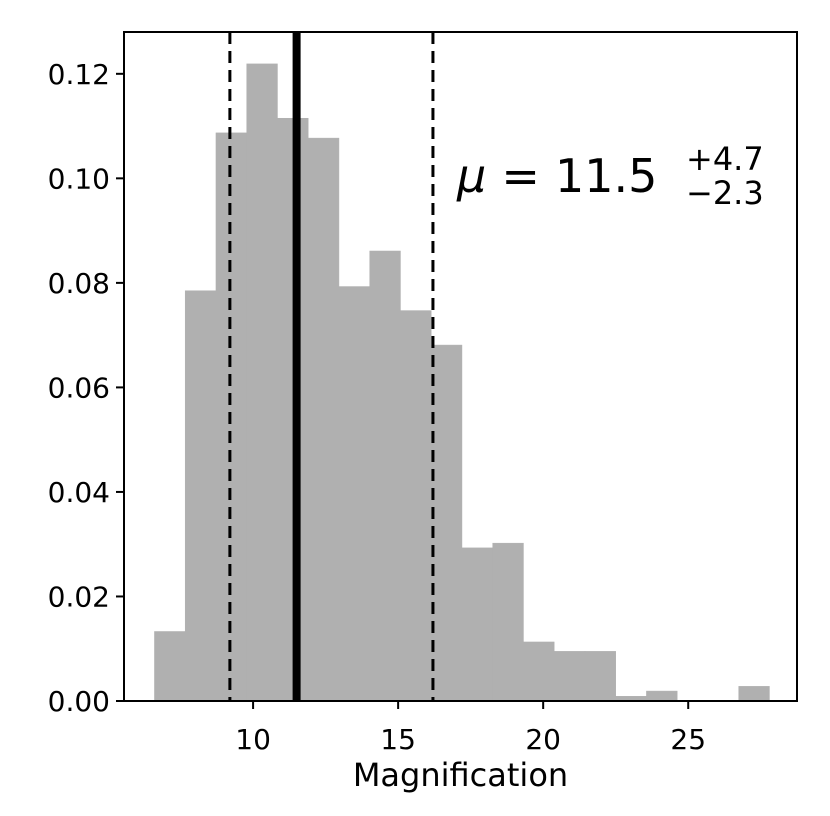 The image size is (830, 816). Describe the element at coordinates (606, 176) in the screenshot. I see `mu-value: 11.5` at that location.